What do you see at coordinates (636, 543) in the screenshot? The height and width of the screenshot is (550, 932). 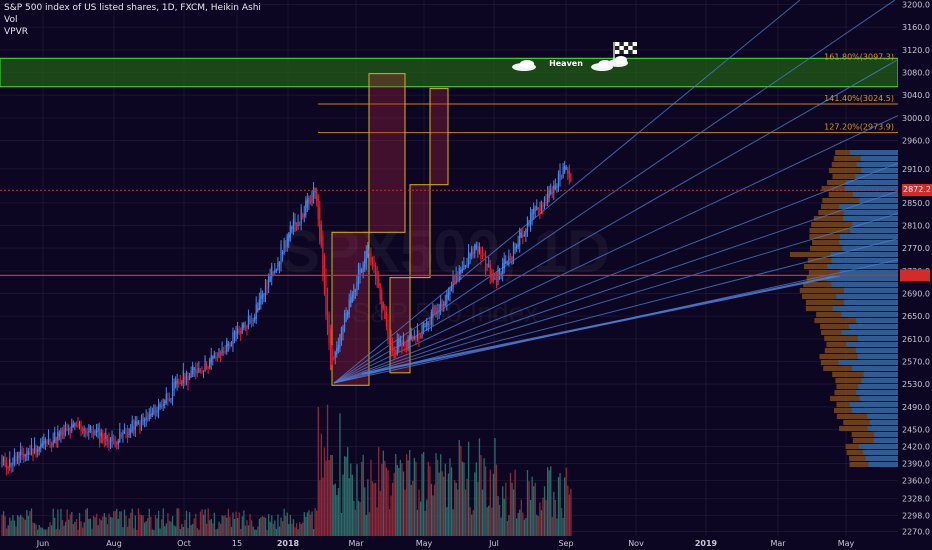 I see `x-tick-label: Nov` at bounding box center [636, 543].